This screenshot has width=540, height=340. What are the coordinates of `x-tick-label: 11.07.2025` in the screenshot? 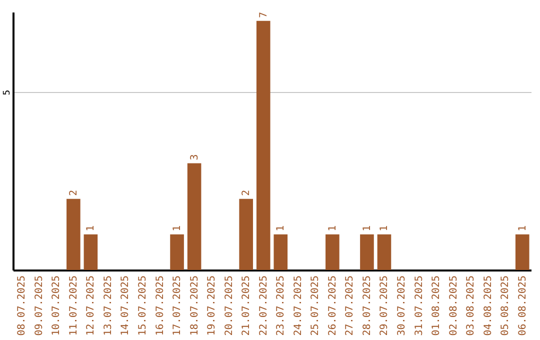 It's located at (74, 306).